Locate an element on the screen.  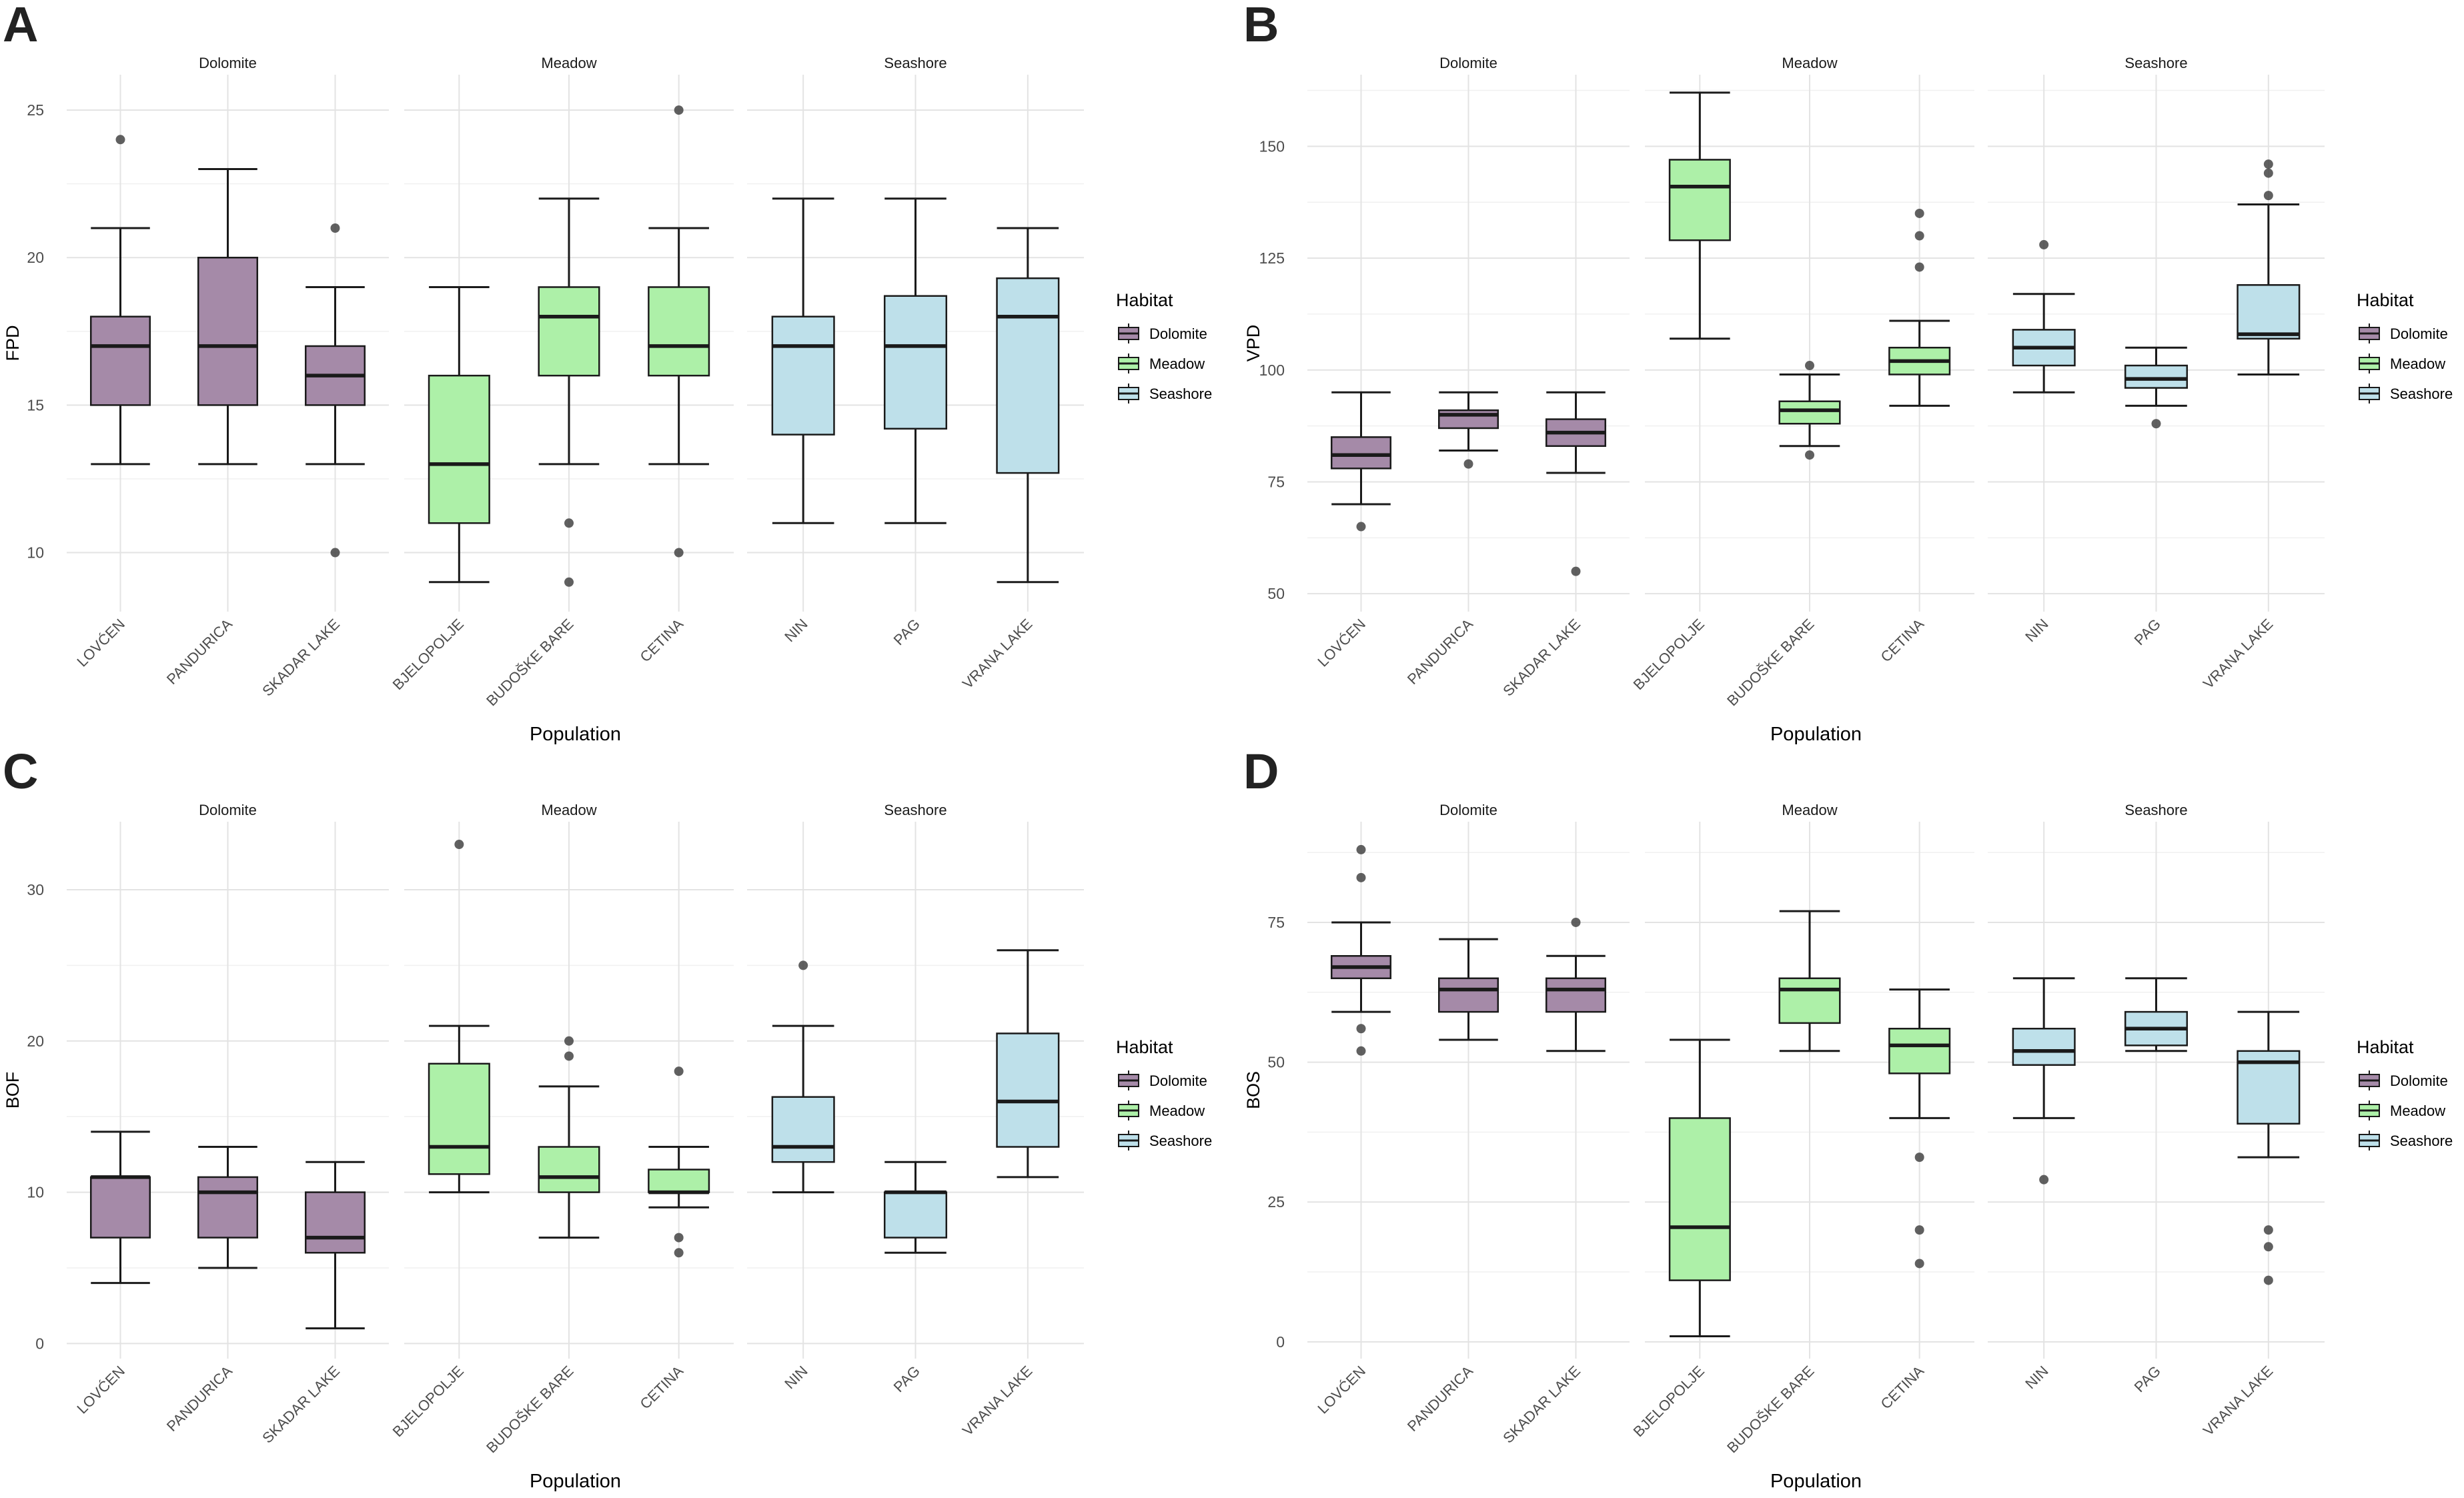
y-tick-label: 30 is located at coordinates (35, 890).